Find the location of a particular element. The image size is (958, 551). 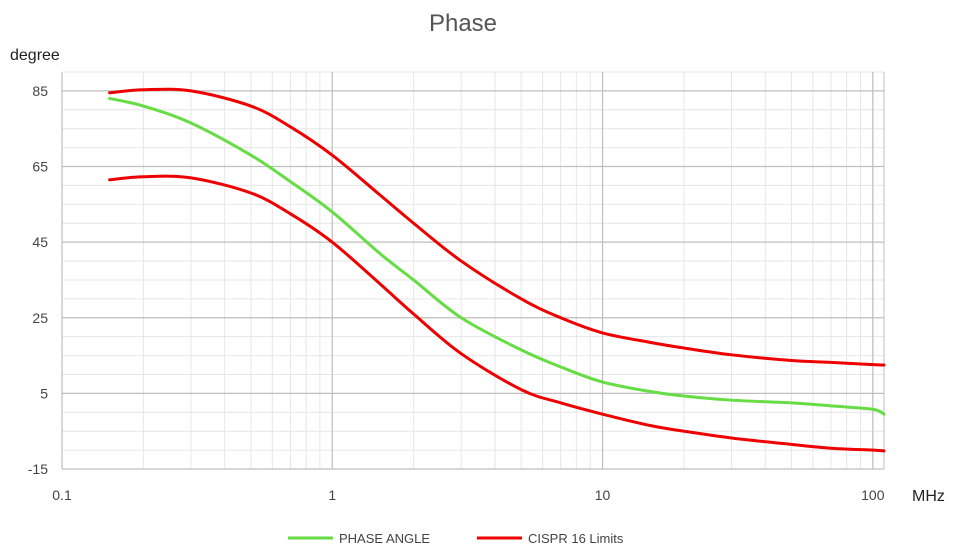

legend-label-phase-angle: PHASE ANGLE is located at coordinates (384, 538).